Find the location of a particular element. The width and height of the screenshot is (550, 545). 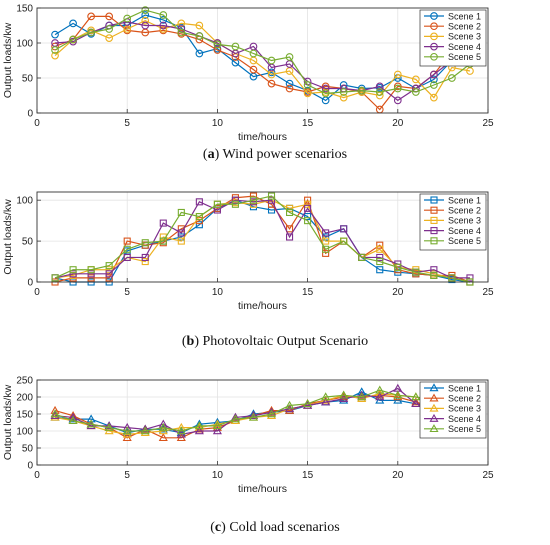

caption-b: (b) Photovoltaic Output Scenario is located at coordinates (275, 341).